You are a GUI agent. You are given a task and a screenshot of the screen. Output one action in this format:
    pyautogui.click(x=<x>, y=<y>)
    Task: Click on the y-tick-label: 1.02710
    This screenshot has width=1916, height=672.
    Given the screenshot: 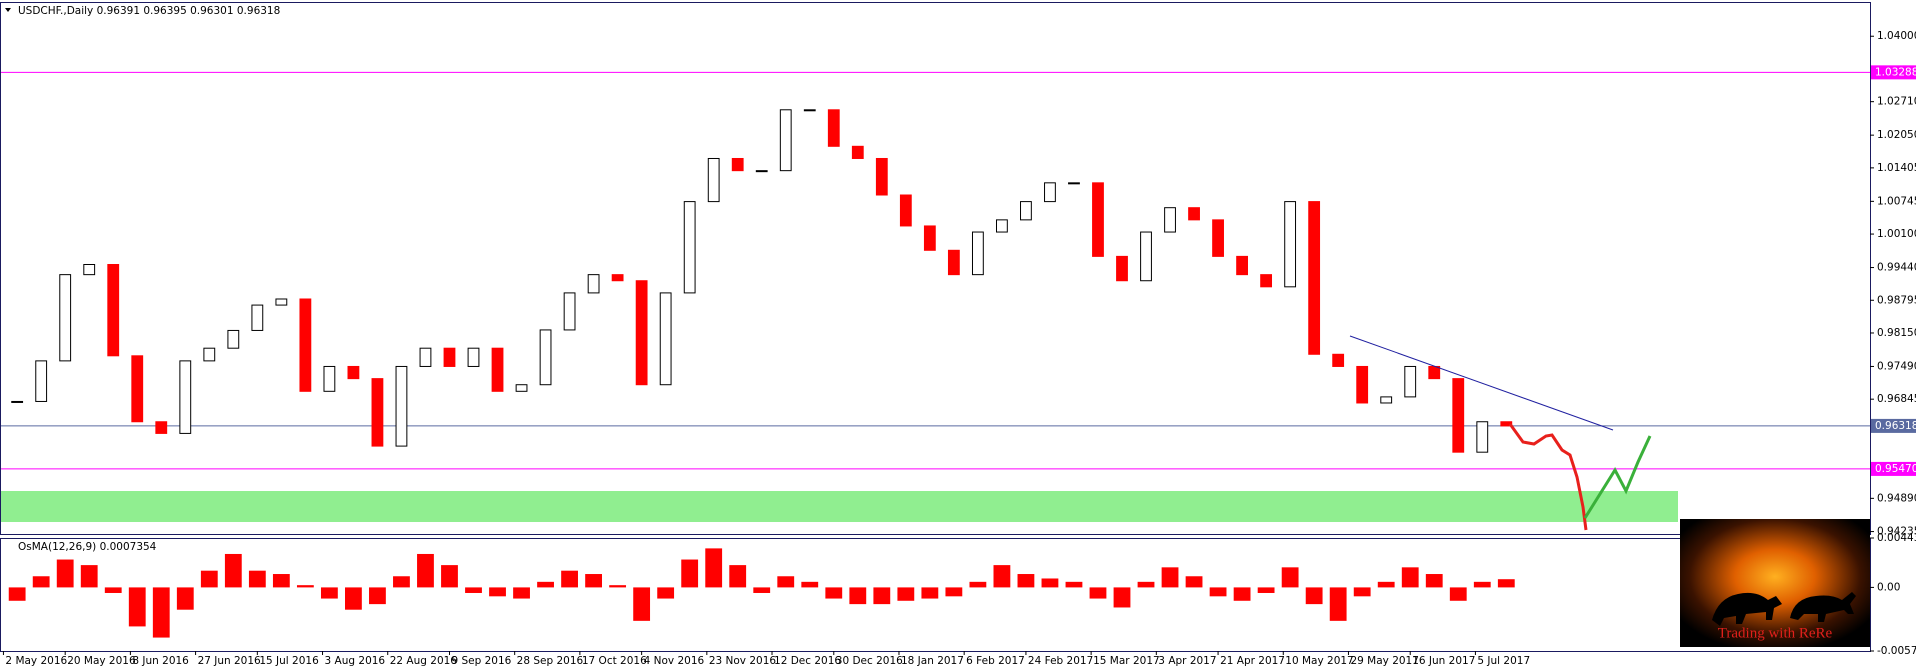 What is the action you would take?
    pyautogui.click(x=1896, y=102)
    